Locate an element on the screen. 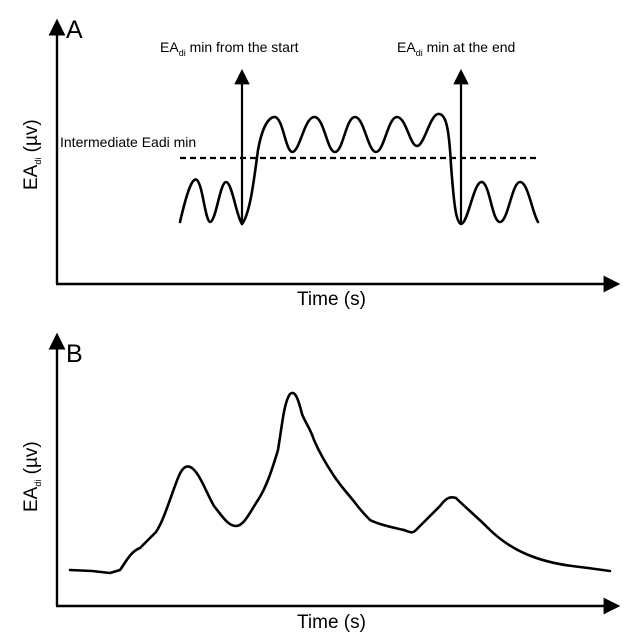 The height and width of the screenshot is (637, 629). panel-a-y-label: EAdi (µv) is located at coordinates (32, 154).